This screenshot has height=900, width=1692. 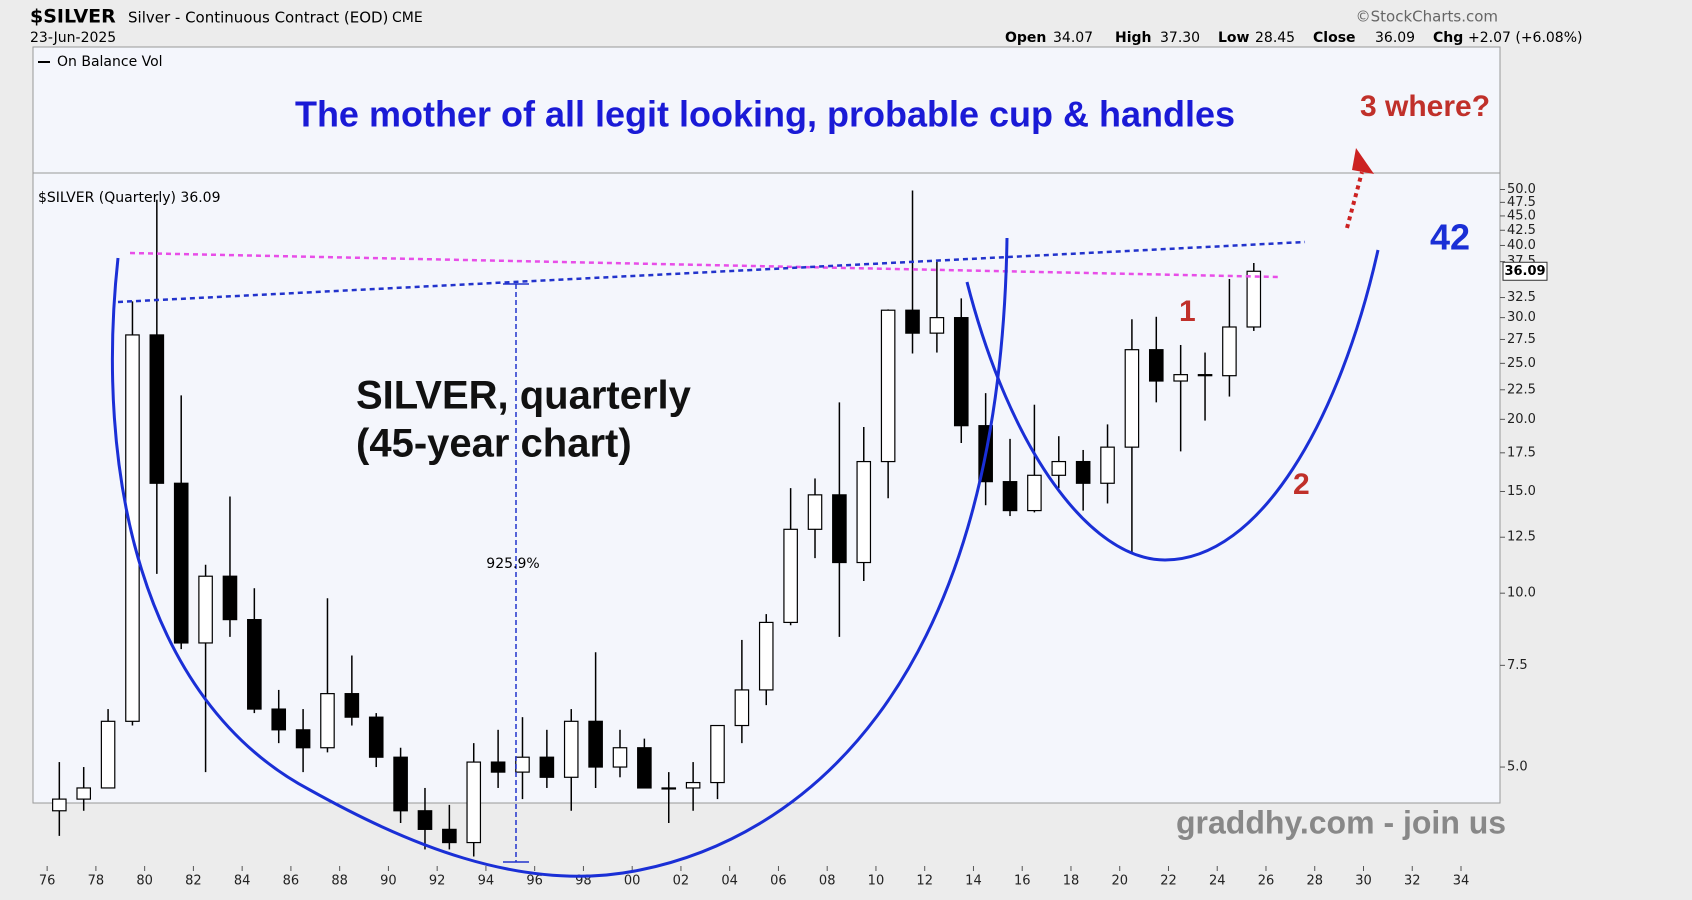 What do you see at coordinates (876, 881) in the screenshot?
I see `x-tick-label: 10` at bounding box center [876, 881].